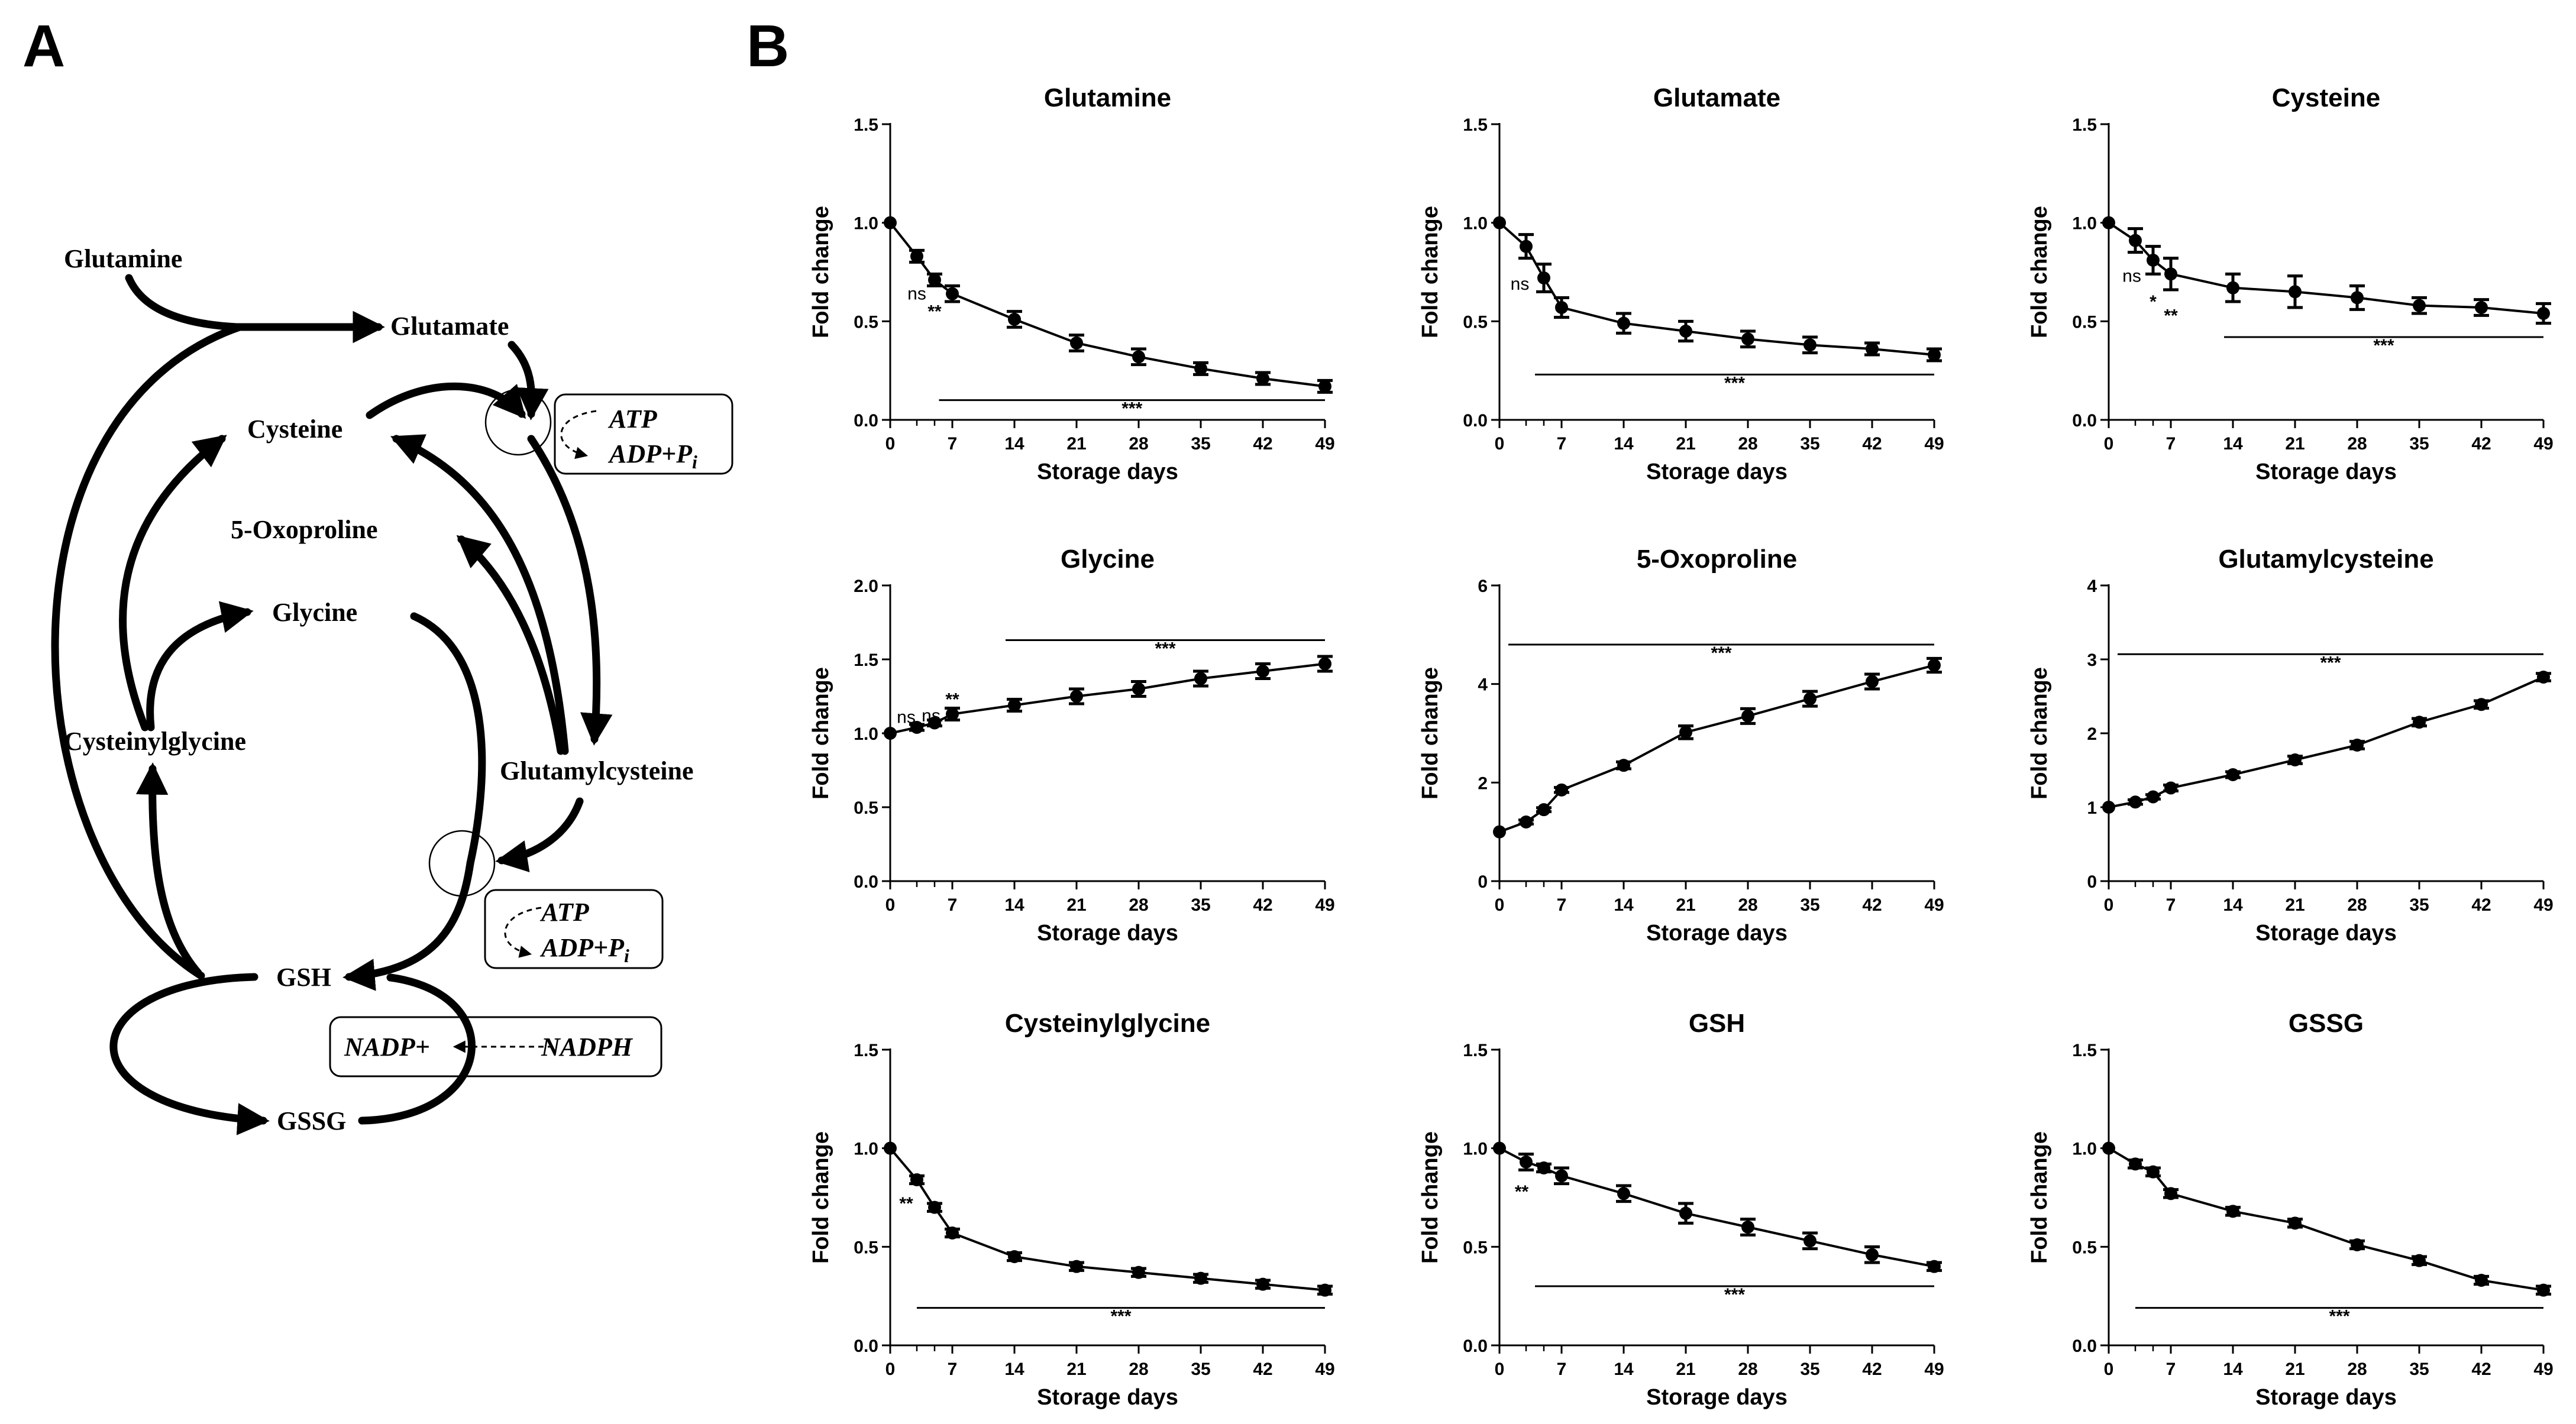 This screenshot has height=1424, width=2576. I want to click on edge-cysteine-ligation, so click(446, 400).